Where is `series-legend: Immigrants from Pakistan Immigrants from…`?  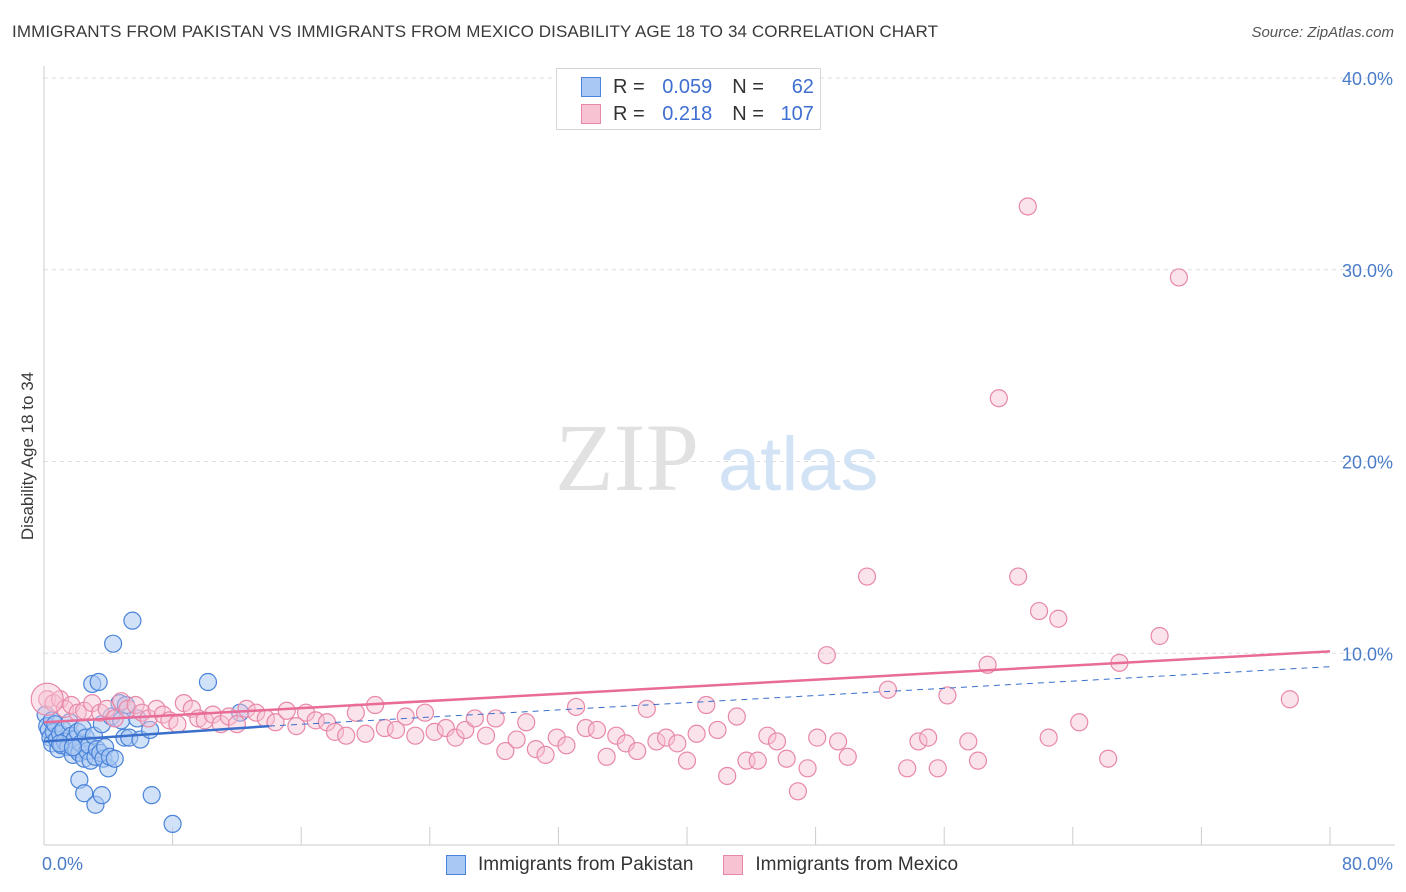 series-legend: Immigrants from Pakistan Immigrants from… is located at coordinates (717, 865).